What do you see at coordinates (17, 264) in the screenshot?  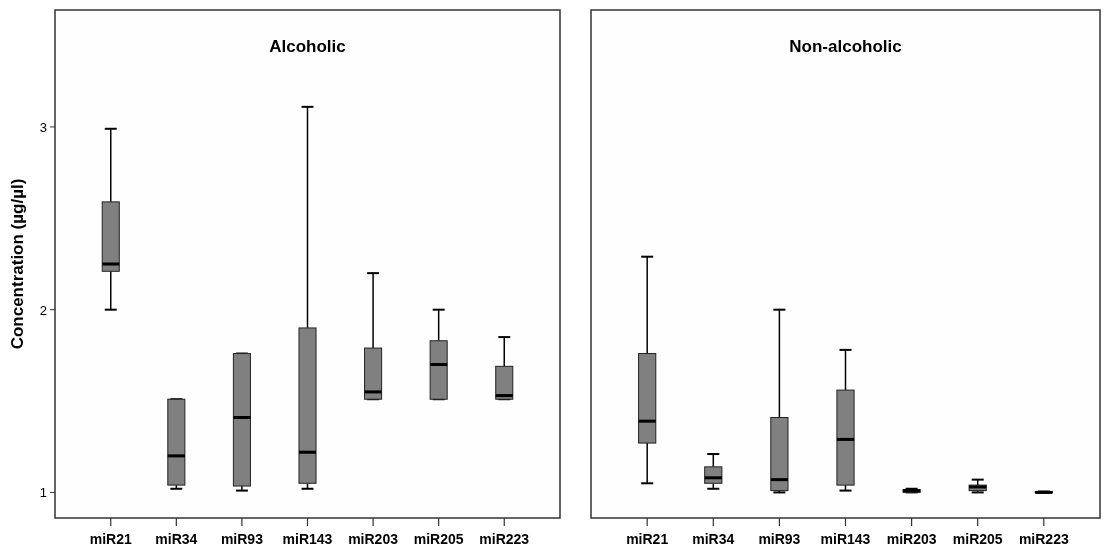 I see `y-axis-title: Concentration (µg/µl)` at bounding box center [17, 264].